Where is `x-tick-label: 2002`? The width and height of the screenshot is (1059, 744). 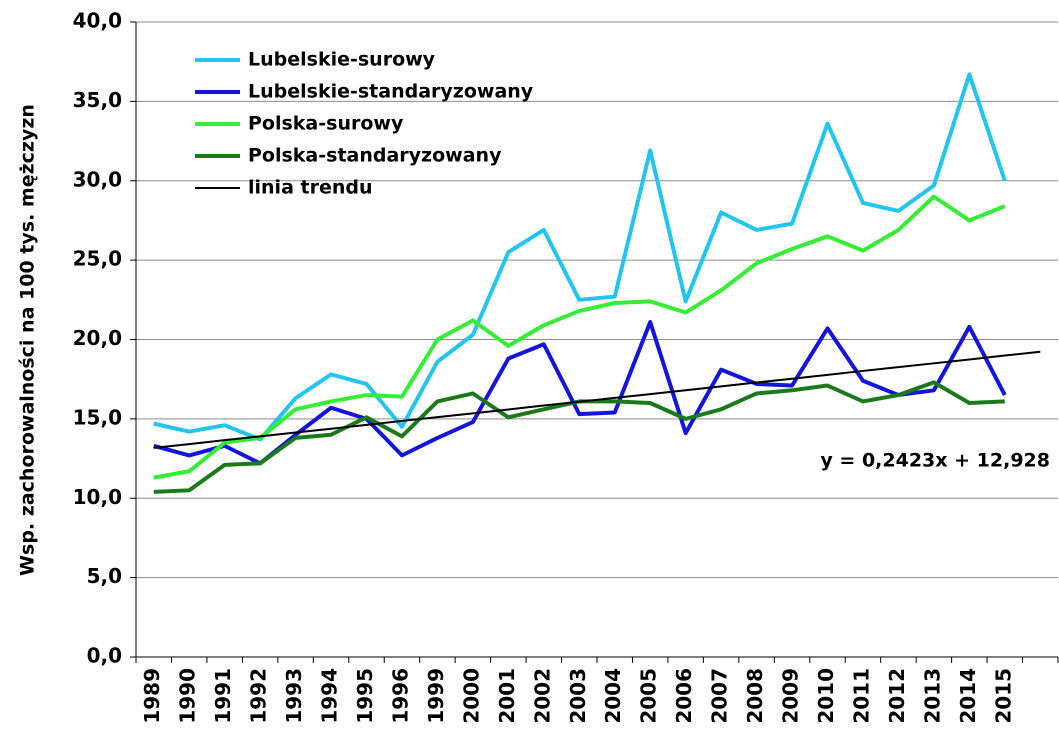 x-tick-label: 2002 is located at coordinates (542, 696).